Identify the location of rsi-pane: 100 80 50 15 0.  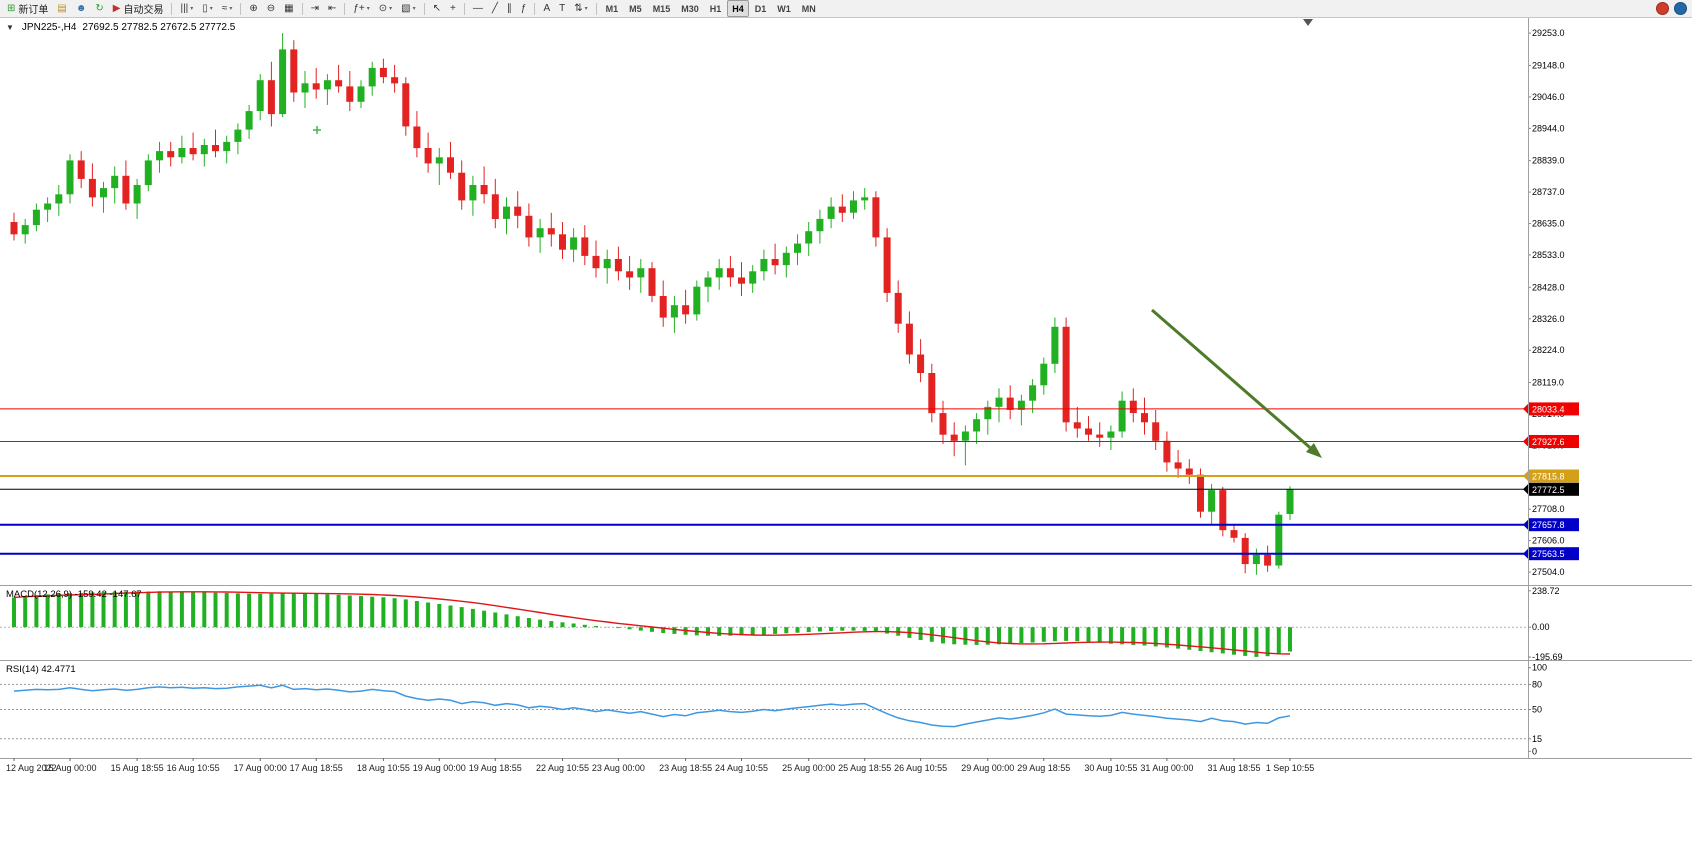
(773, 709).